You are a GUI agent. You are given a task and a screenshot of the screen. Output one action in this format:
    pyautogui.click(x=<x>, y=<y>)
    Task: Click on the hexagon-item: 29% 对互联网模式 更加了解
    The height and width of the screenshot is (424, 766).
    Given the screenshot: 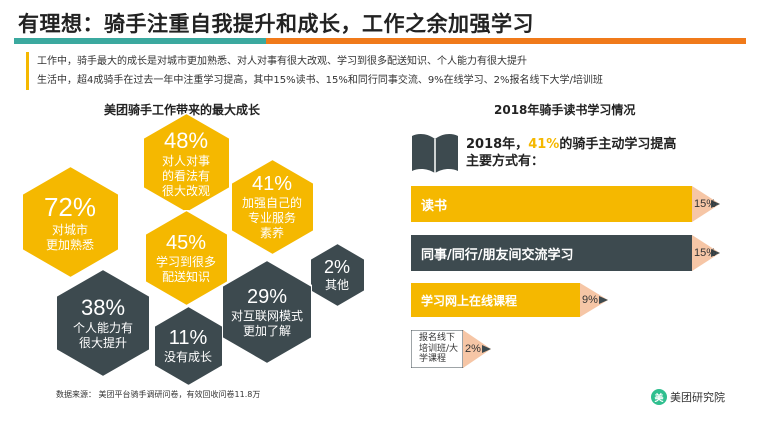 What is the action you would take?
    pyautogui.click(x=267, y=312)
    